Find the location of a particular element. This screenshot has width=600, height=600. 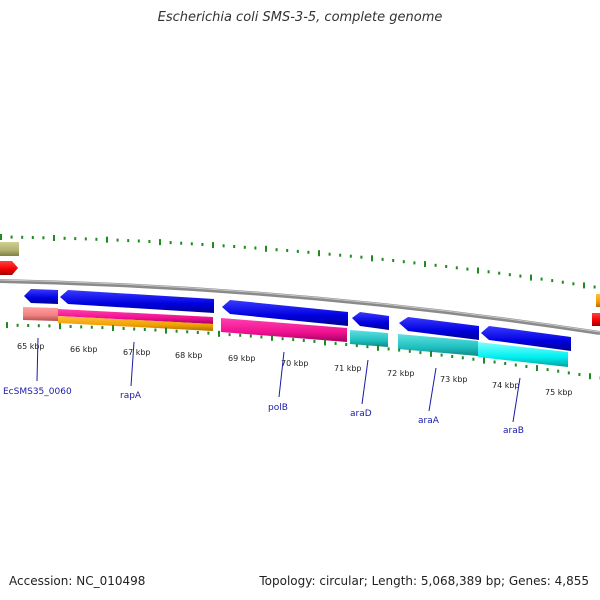

gene-label-araA: araA is located at coordinates (429, 421).